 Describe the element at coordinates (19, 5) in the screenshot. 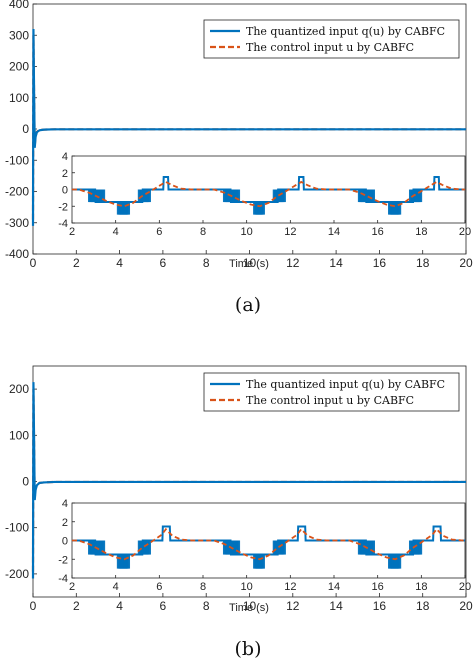

I see `y-tick-label: 400` at that location.